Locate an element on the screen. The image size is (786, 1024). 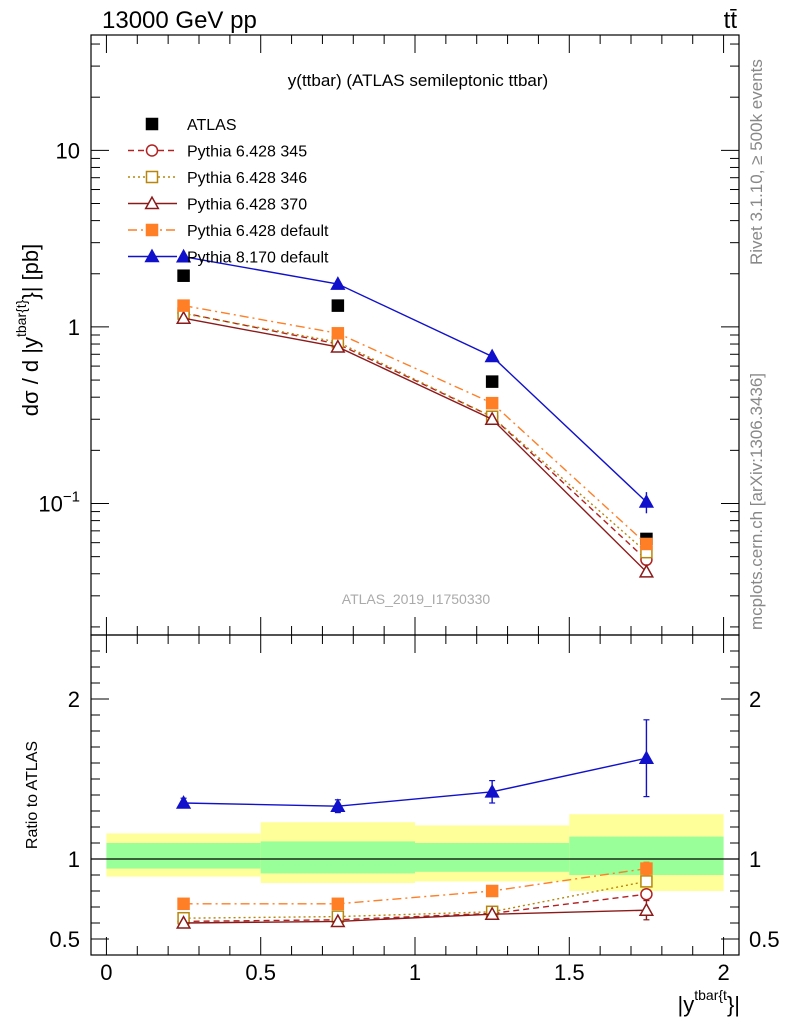
ratio-y-label: Ratio to ATLAS is located at coordinates (32, 795).